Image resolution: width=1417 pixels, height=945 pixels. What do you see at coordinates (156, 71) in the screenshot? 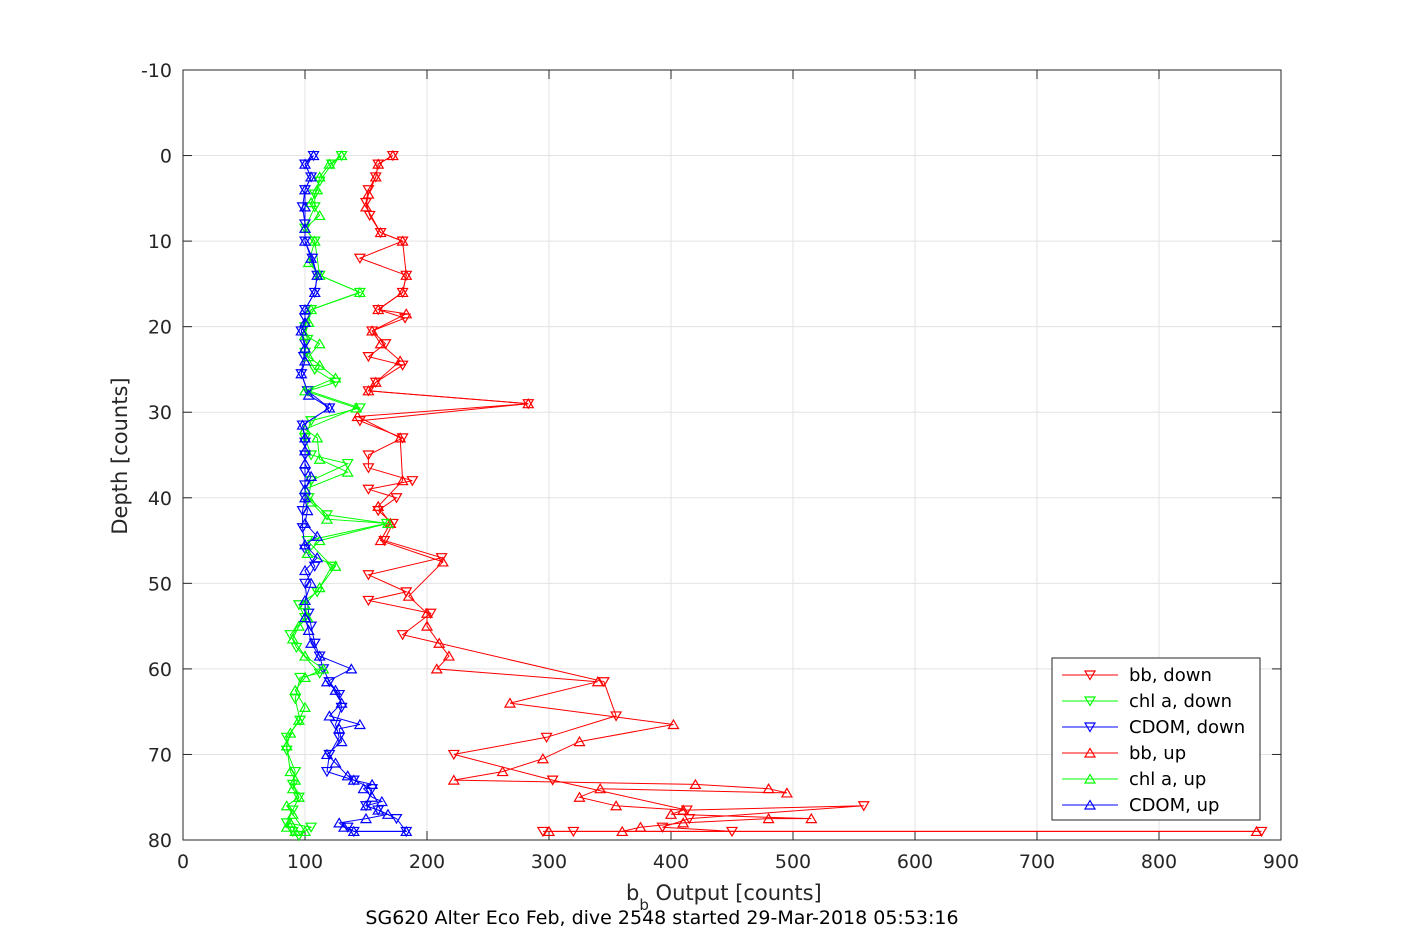
I see `y-tick-label: -10` at bounding box center [156, 71].